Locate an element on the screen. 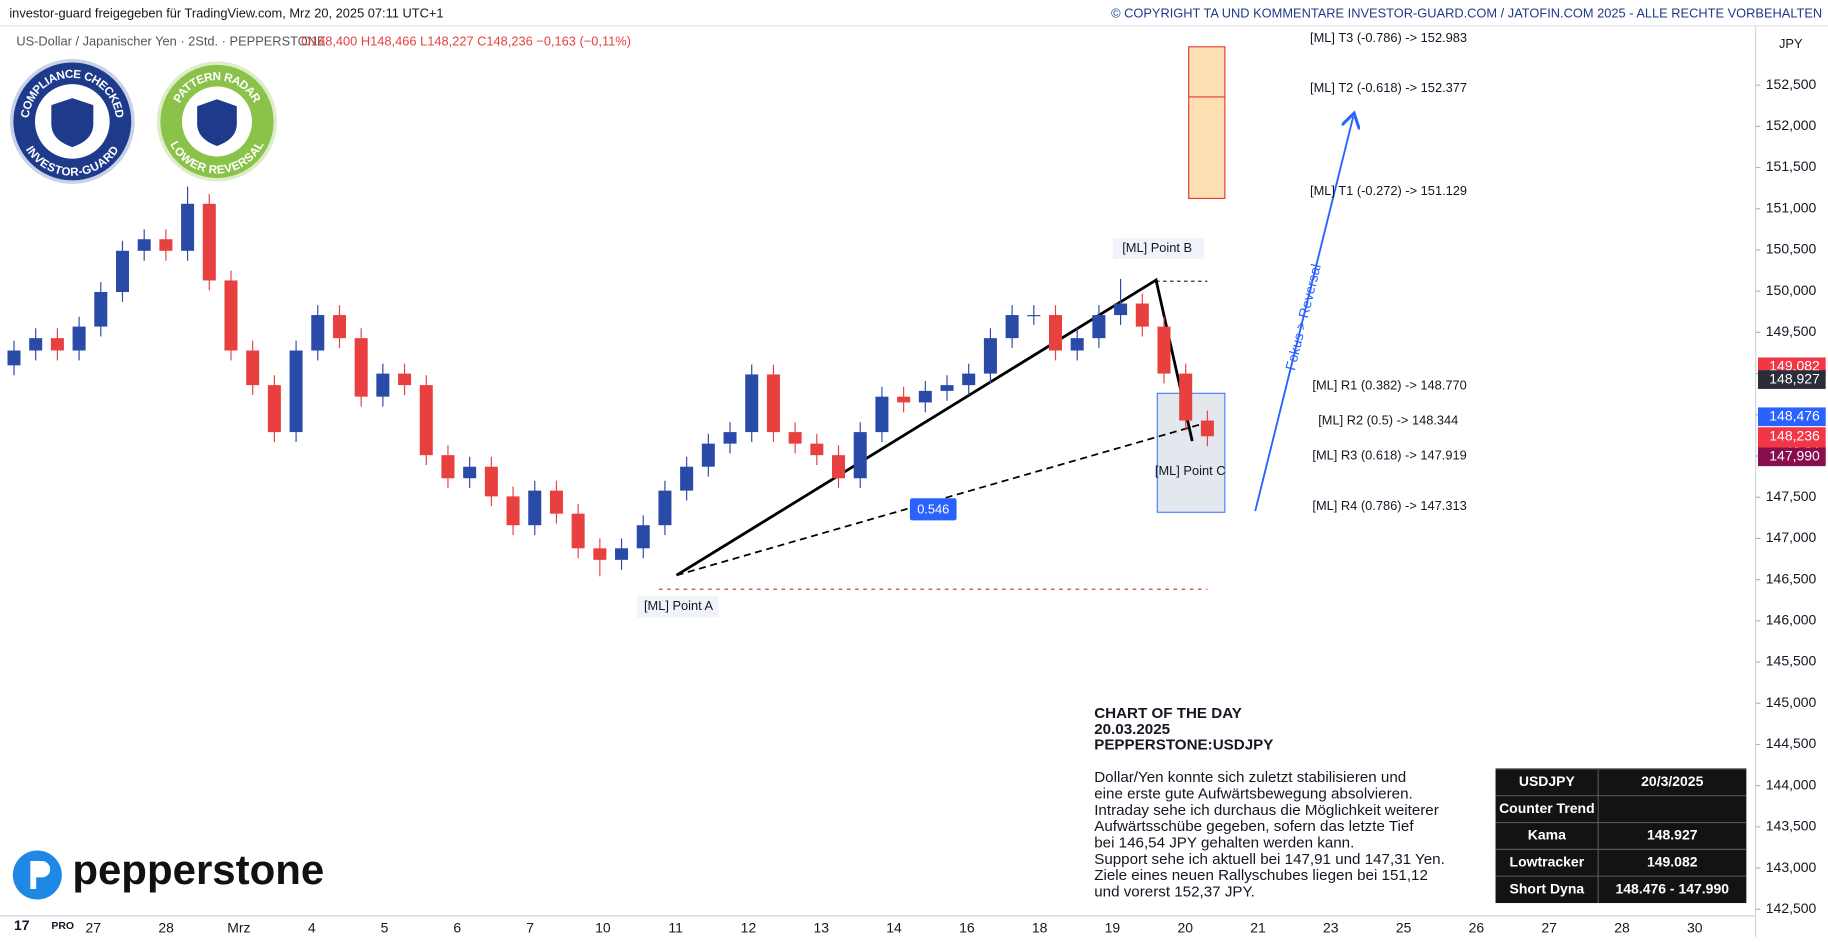 This screenshot has height=942, width=1828. x-tick-label: 4 is located at coordinates (312, 927).